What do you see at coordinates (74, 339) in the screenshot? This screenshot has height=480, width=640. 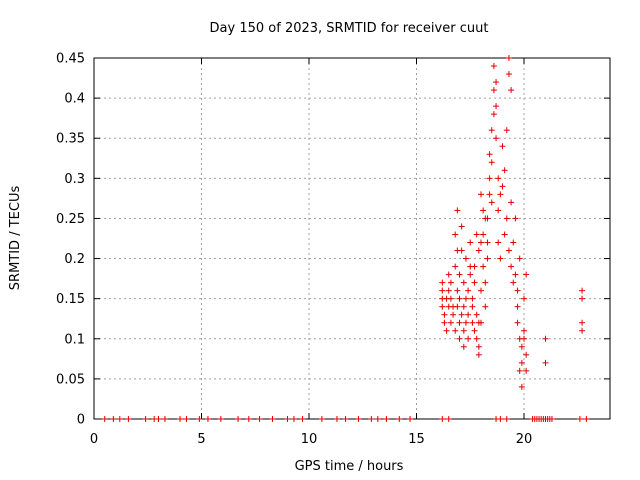 I see `y-tick-label: 0.1` at bounding box center [74, 339].